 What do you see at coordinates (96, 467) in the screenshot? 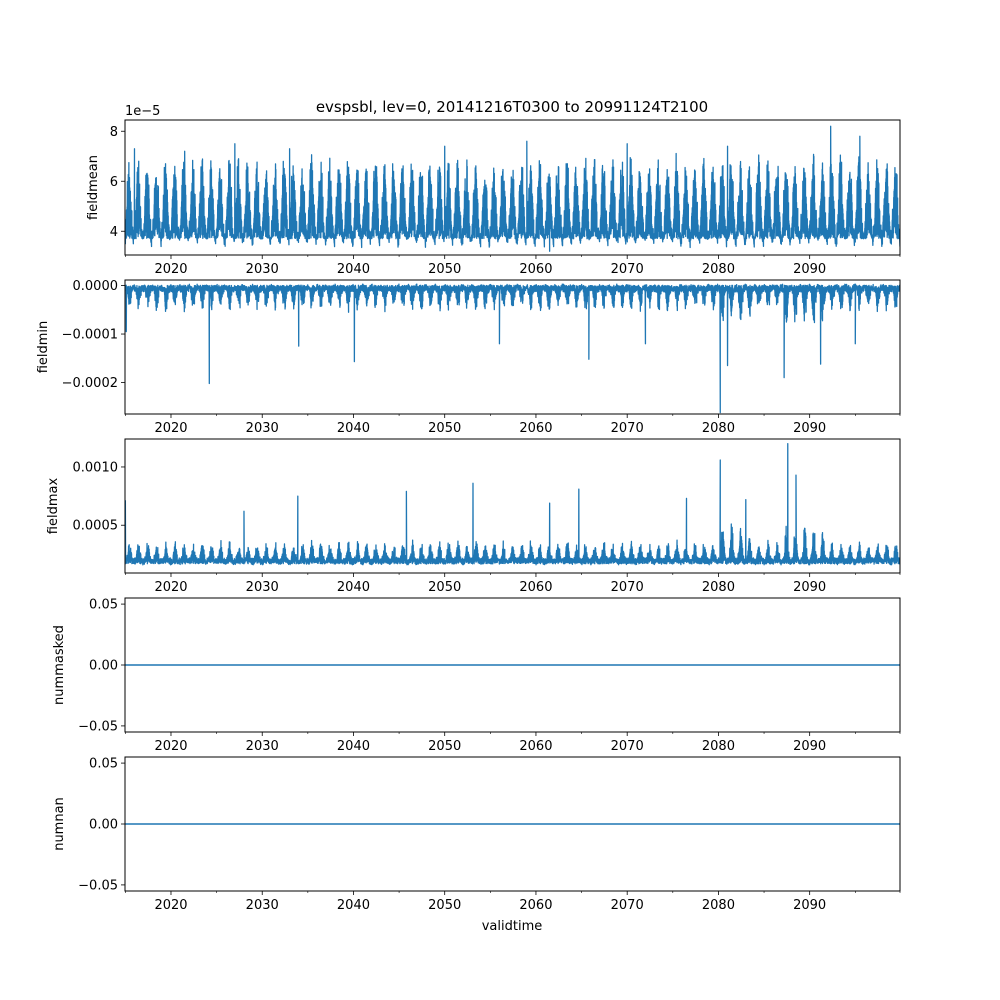
I see `y-tick-label: 0.0010` at bounding box center [96, 467].